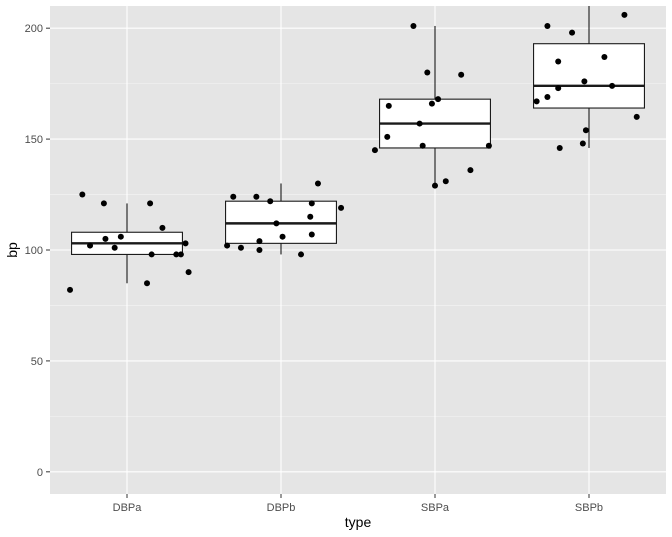  I want to click on x-axis-title: type, so click(358, 522).